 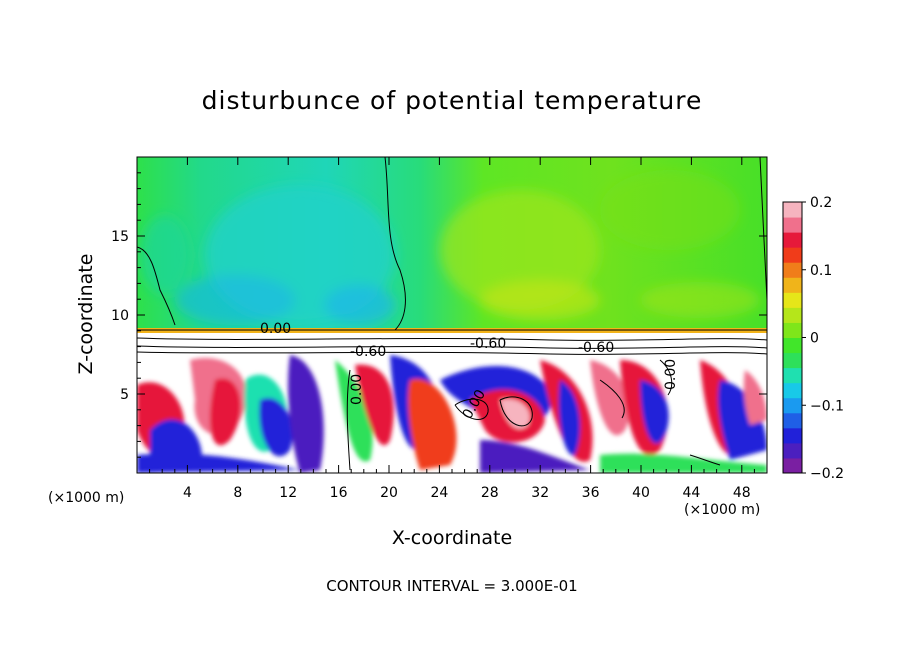 I want to click on x-tick-label: 28, so click(x=490, y=493).